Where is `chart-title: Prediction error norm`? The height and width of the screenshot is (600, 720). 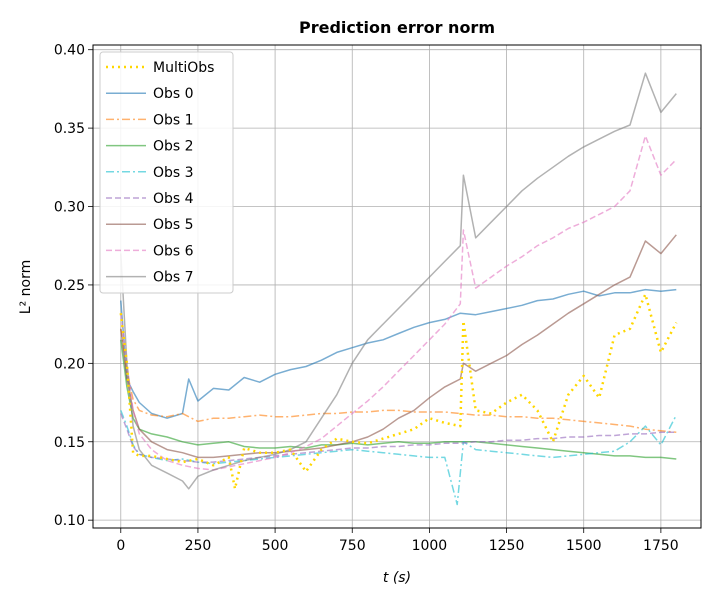 chart-title: Prediction error norm is located at coordinates (397, 27).